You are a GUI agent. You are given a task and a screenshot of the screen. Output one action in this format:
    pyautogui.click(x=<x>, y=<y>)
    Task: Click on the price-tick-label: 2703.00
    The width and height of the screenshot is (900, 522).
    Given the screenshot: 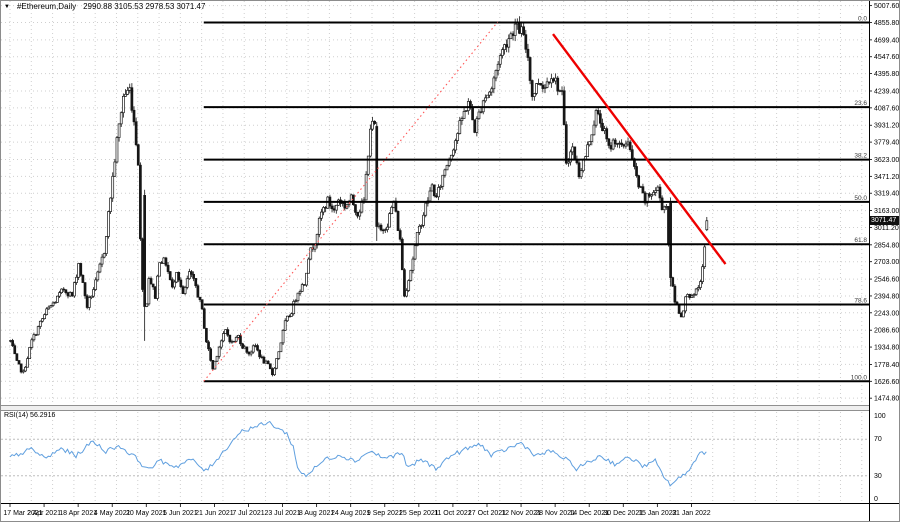 What is the action you would take?
    pyautogui.click(x=886, y=262)
    